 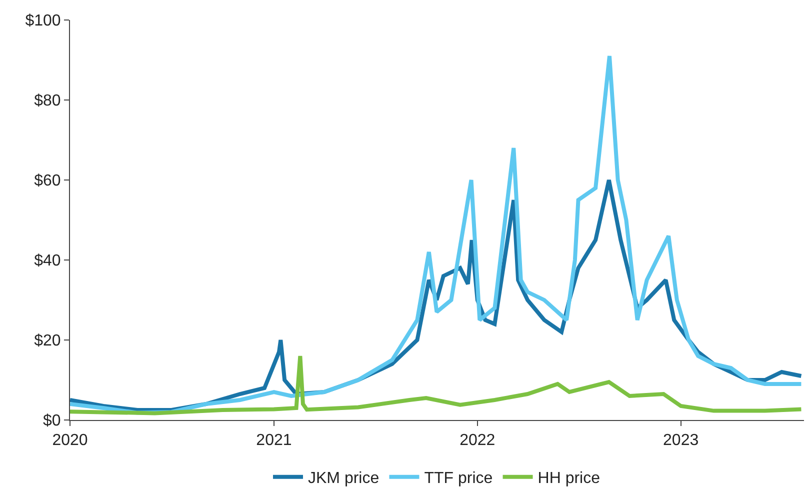 I want to click on y-tick-label: $60, so click(x=47, y=181).